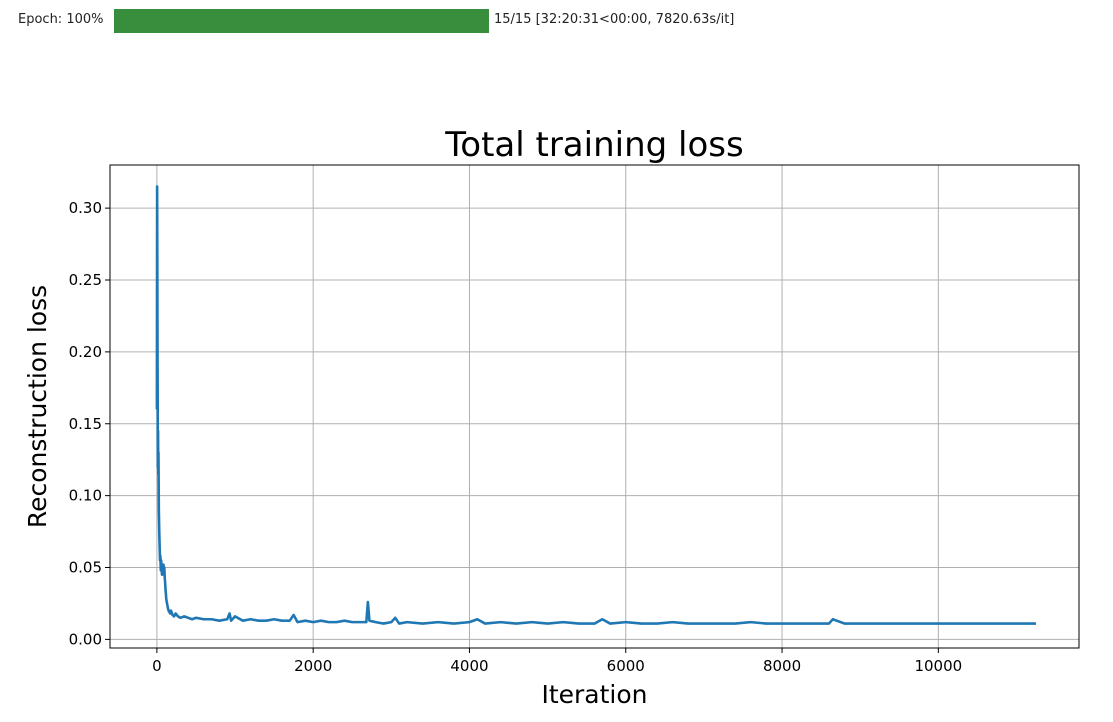 The image size is (1113, 722). What do you see at coordinates (313, 666) in the screenshot?
I see `x-tick-label: 2000` at bounding box center [313, 666].